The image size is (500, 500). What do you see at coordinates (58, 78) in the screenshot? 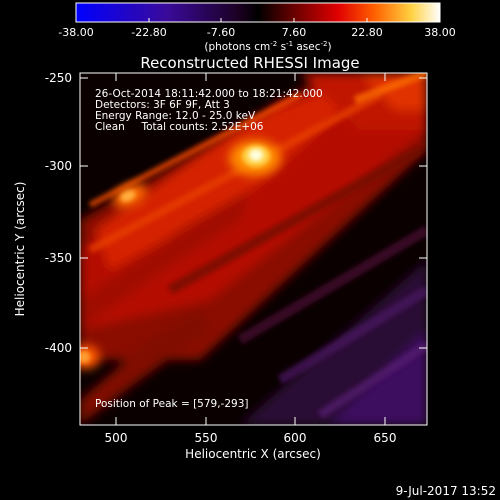
I see `y-tick-label: -250` at bounding box center [58, 78].